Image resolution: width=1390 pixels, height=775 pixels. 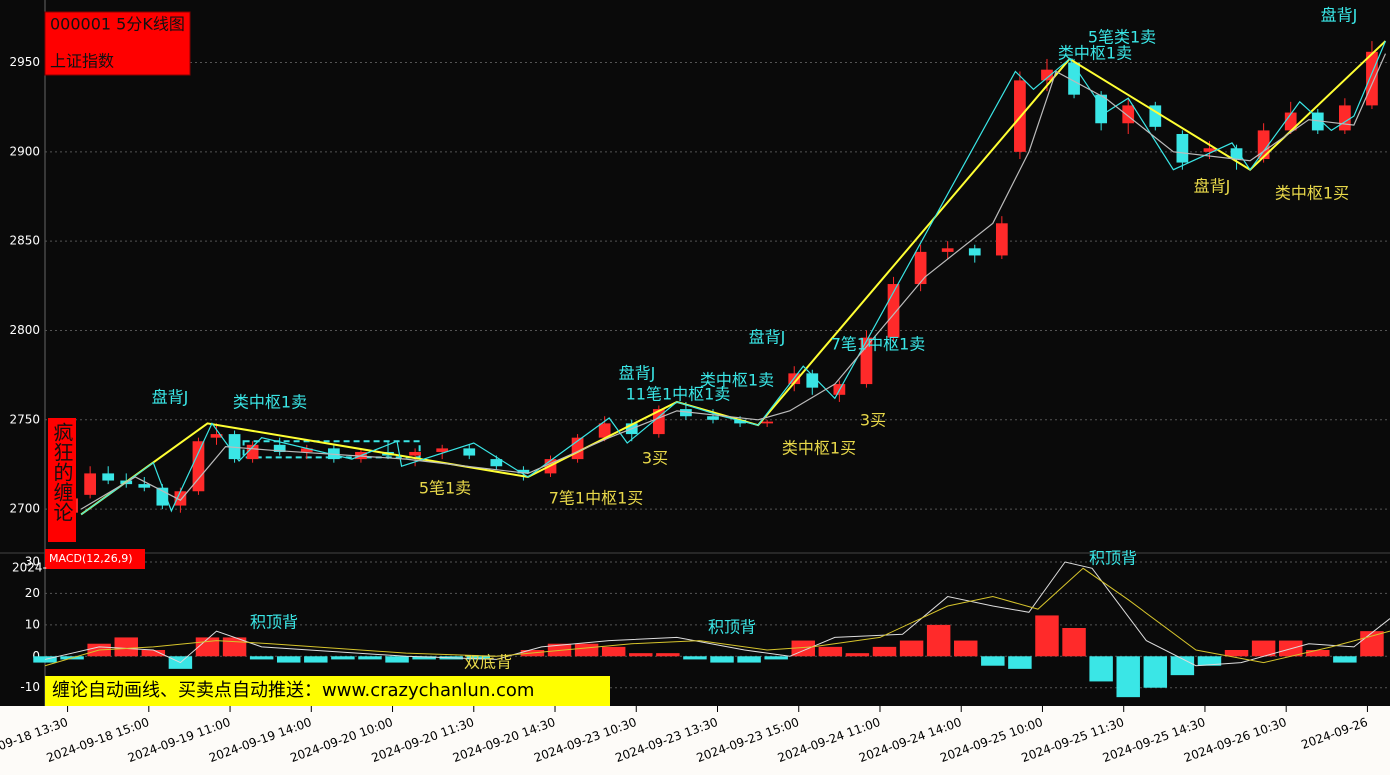 What do you see at coordinates (24, 151) in the screenshot?
I see `y-tick-label: 2900` at bounding box center [24, 151].